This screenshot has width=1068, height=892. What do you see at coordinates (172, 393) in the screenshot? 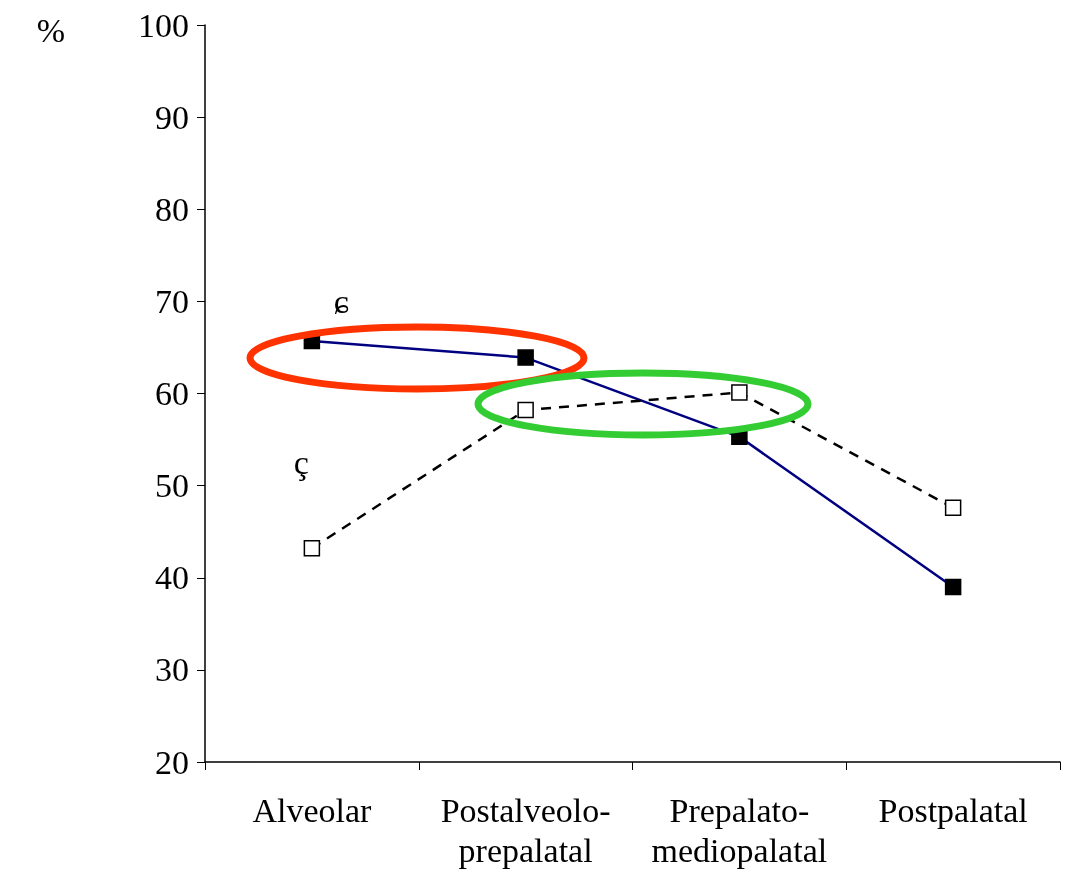
I see `y-tick-label: 60` at bounding box center [172, 393].